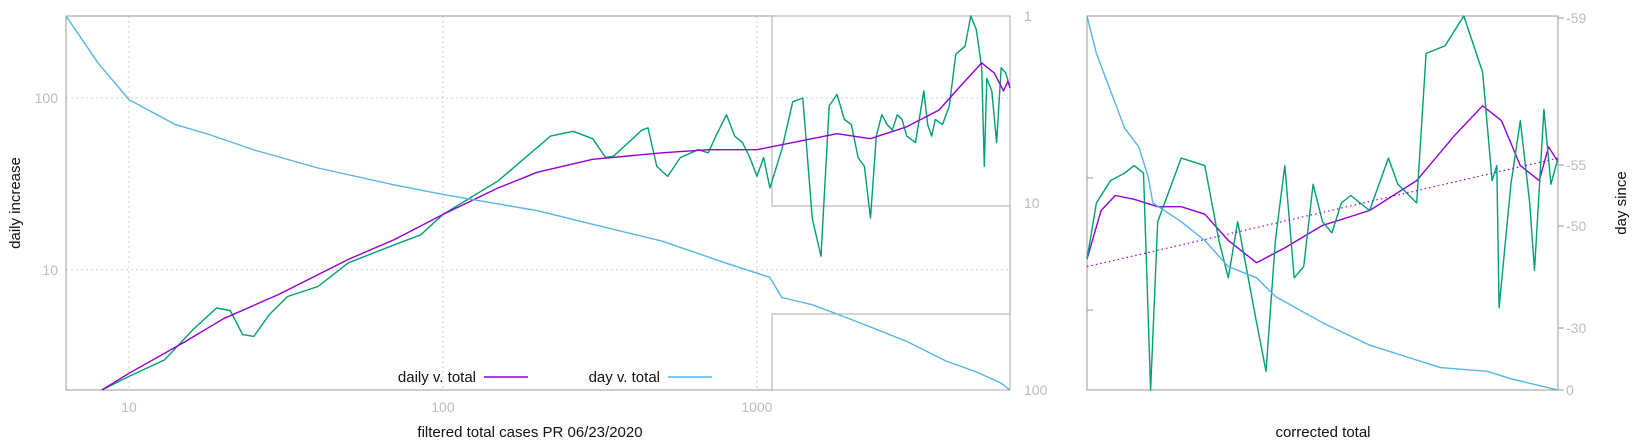 The width and height of the screenshot is (1640, 440). I want to click on left-y2-tick-label: 100, so click(1036, 390).